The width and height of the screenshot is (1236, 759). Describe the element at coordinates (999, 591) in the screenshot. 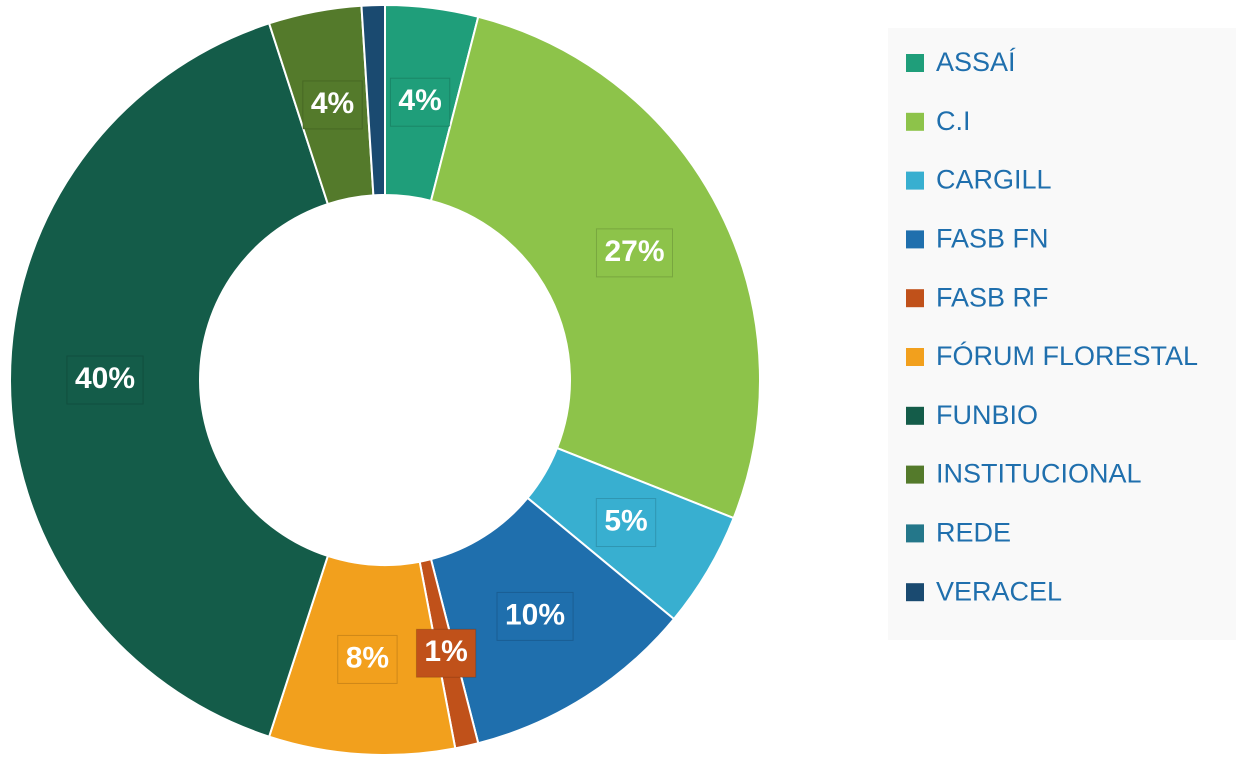

I see `legend-label: VERACEL` at that location.